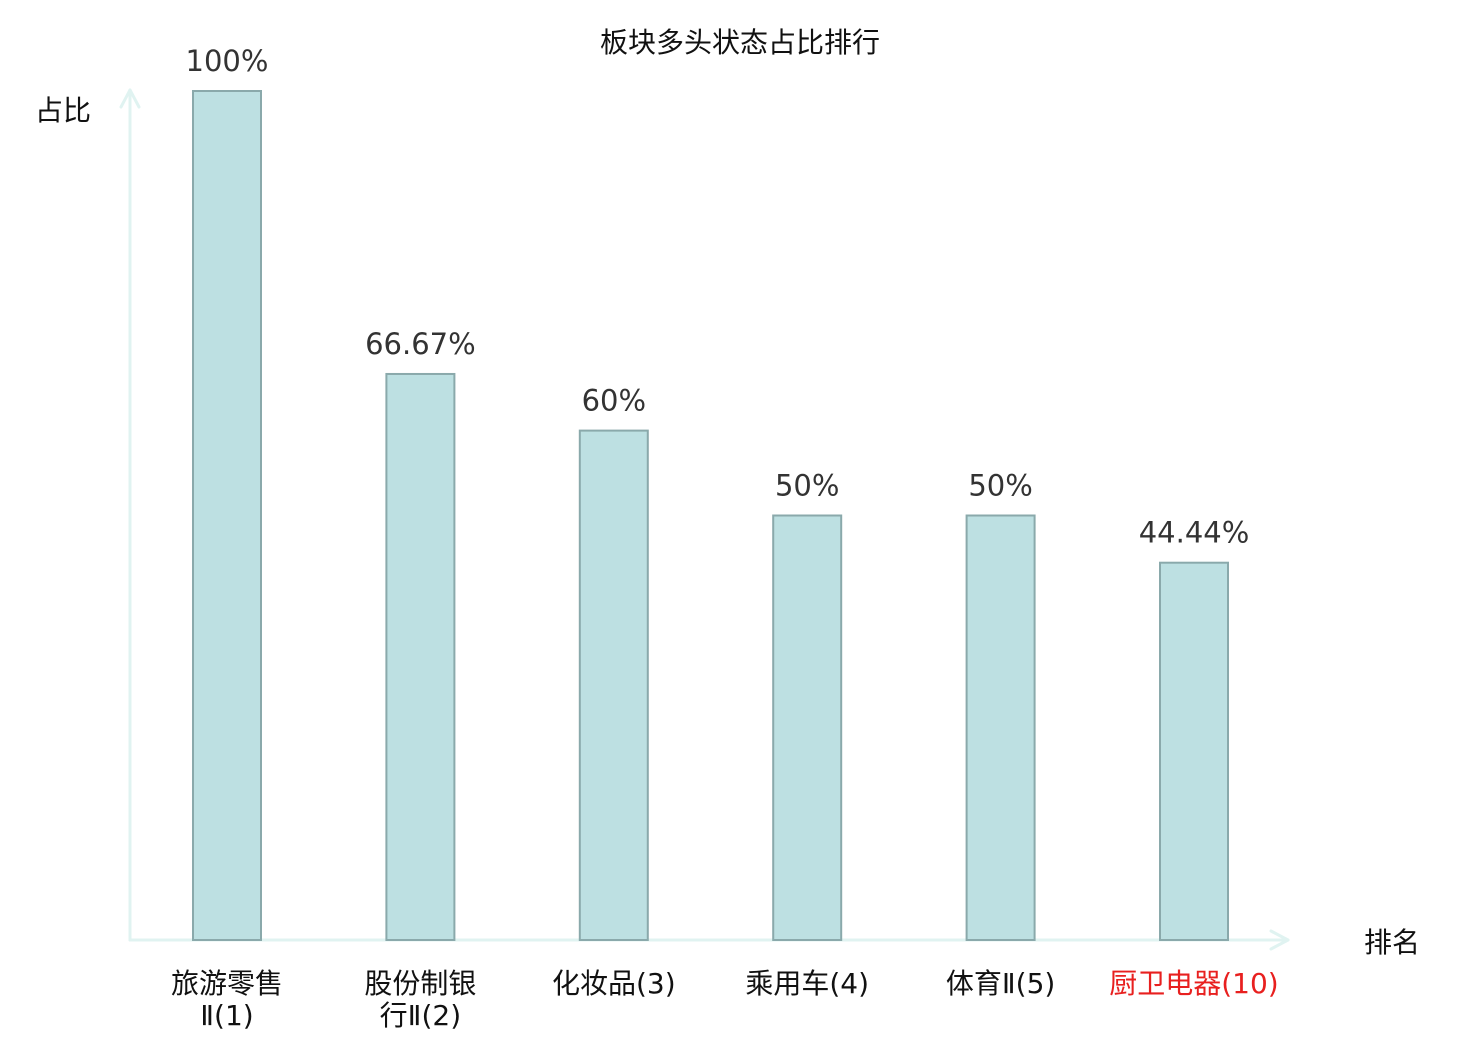  I want to click on x-tick-label-line: 化妆品(3), so click(614, 983).